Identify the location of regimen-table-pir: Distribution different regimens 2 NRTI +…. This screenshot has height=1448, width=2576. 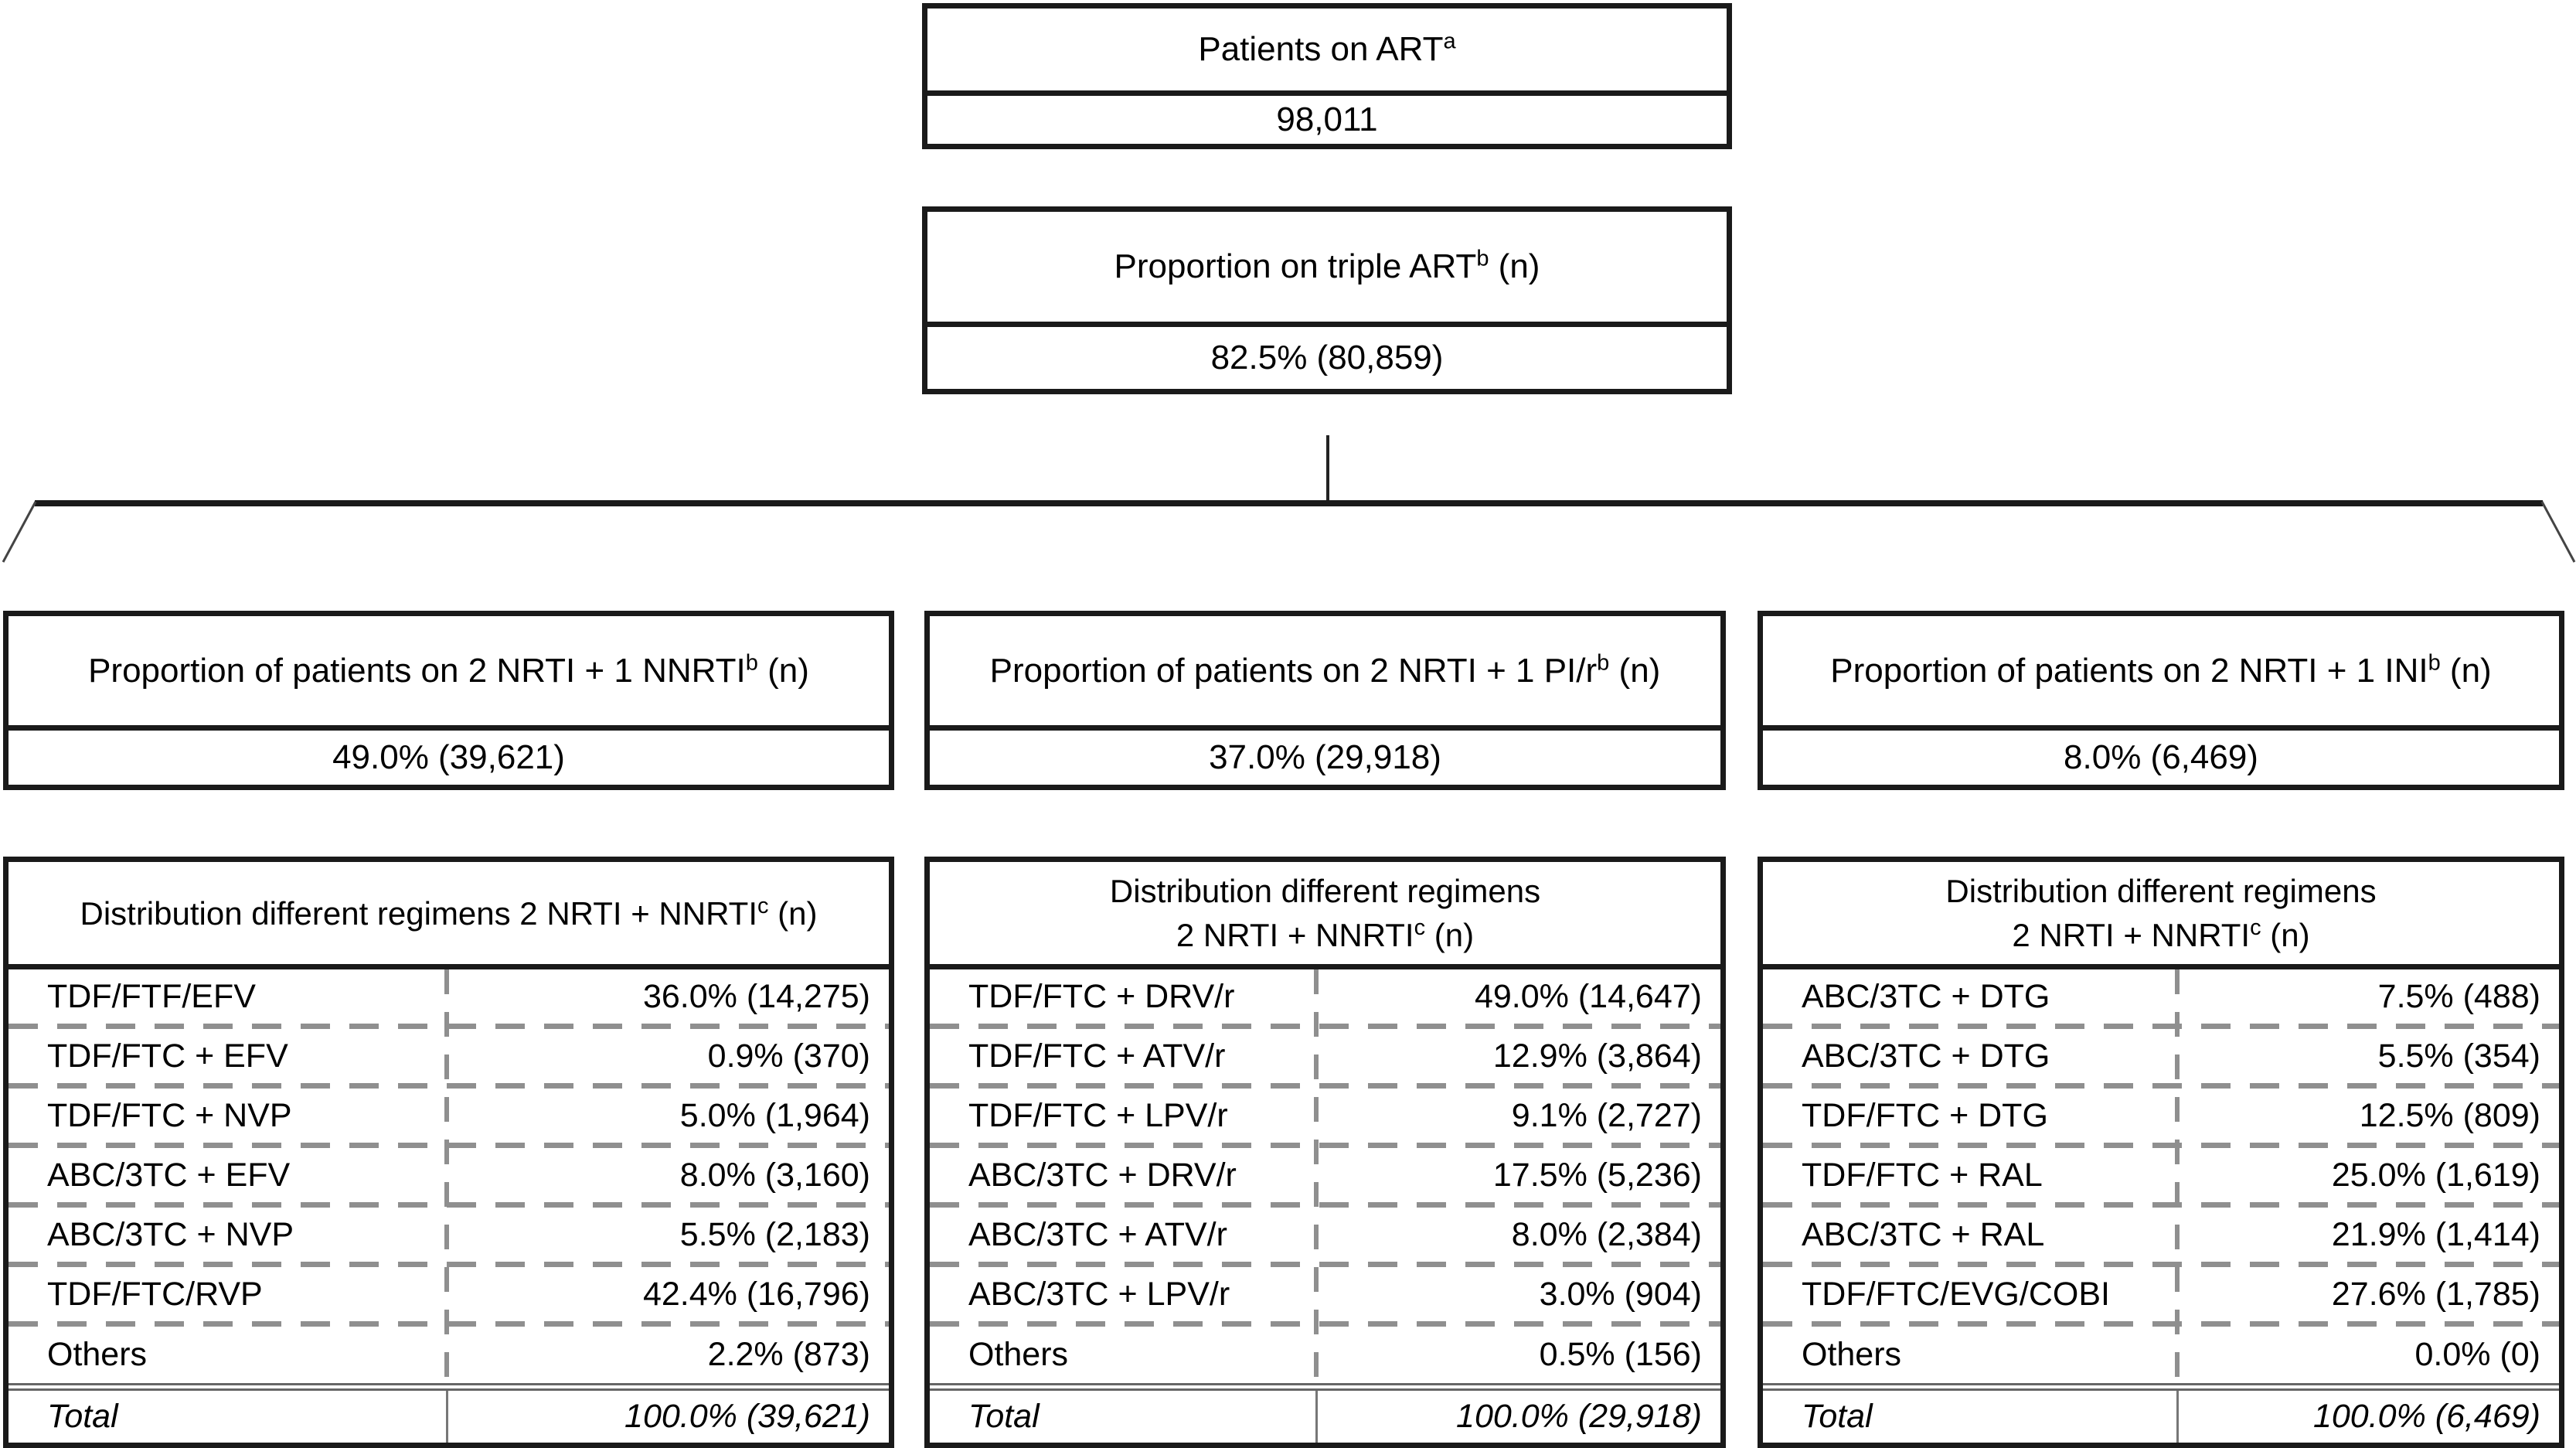
(1325, 1152).